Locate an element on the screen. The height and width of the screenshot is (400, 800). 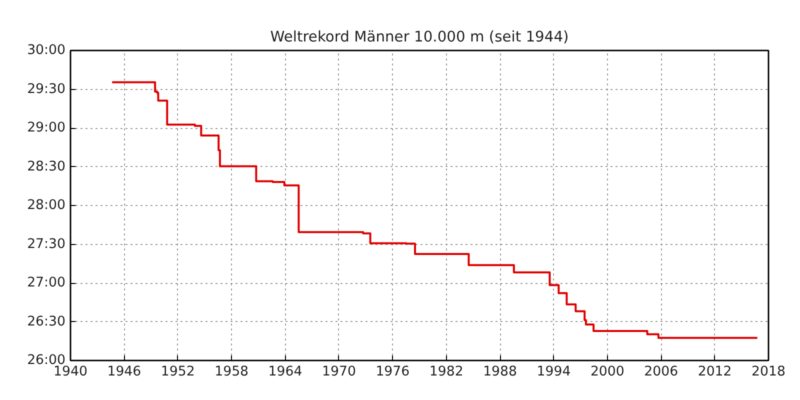
x-tick-label: 1994 is located at coordinates (553, 372).